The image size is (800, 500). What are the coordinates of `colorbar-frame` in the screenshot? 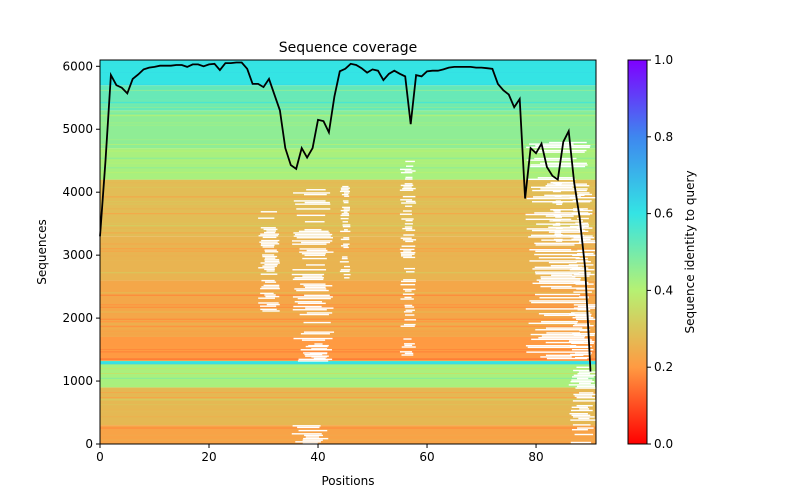 It's located at (637, 252).